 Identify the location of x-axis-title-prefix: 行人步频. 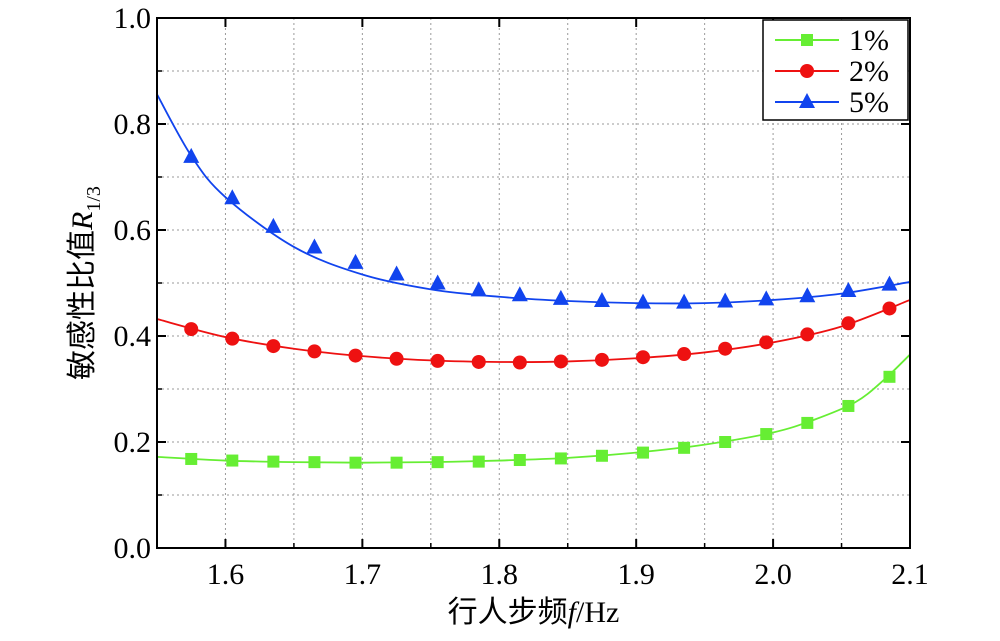
(508, 612).